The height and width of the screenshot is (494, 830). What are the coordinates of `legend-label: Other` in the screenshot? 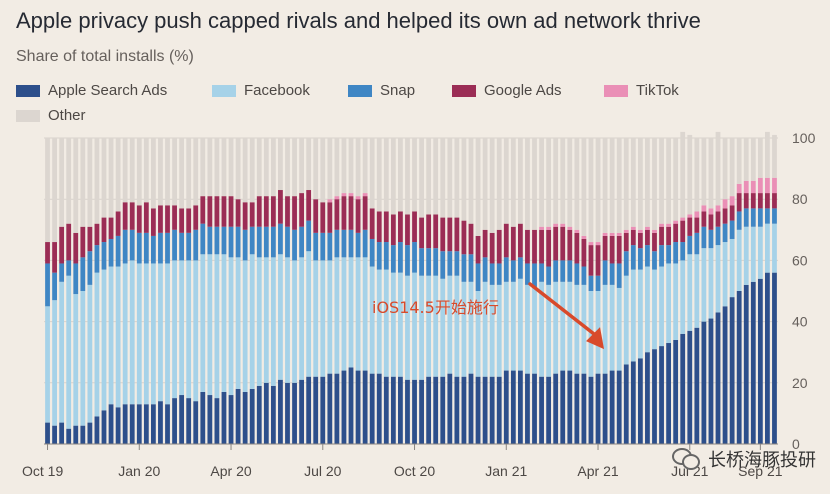 It's located at (67, 115).